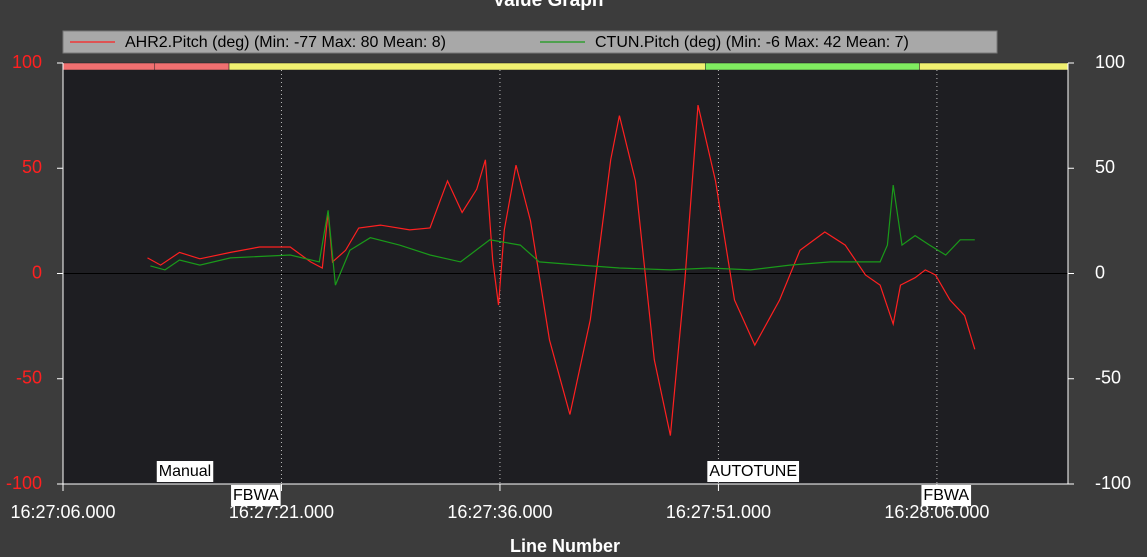 Image resolution: width=1147 pixels, height=557 pixels. I want to click on y2-tick-label: -100, so click(1113, 483).